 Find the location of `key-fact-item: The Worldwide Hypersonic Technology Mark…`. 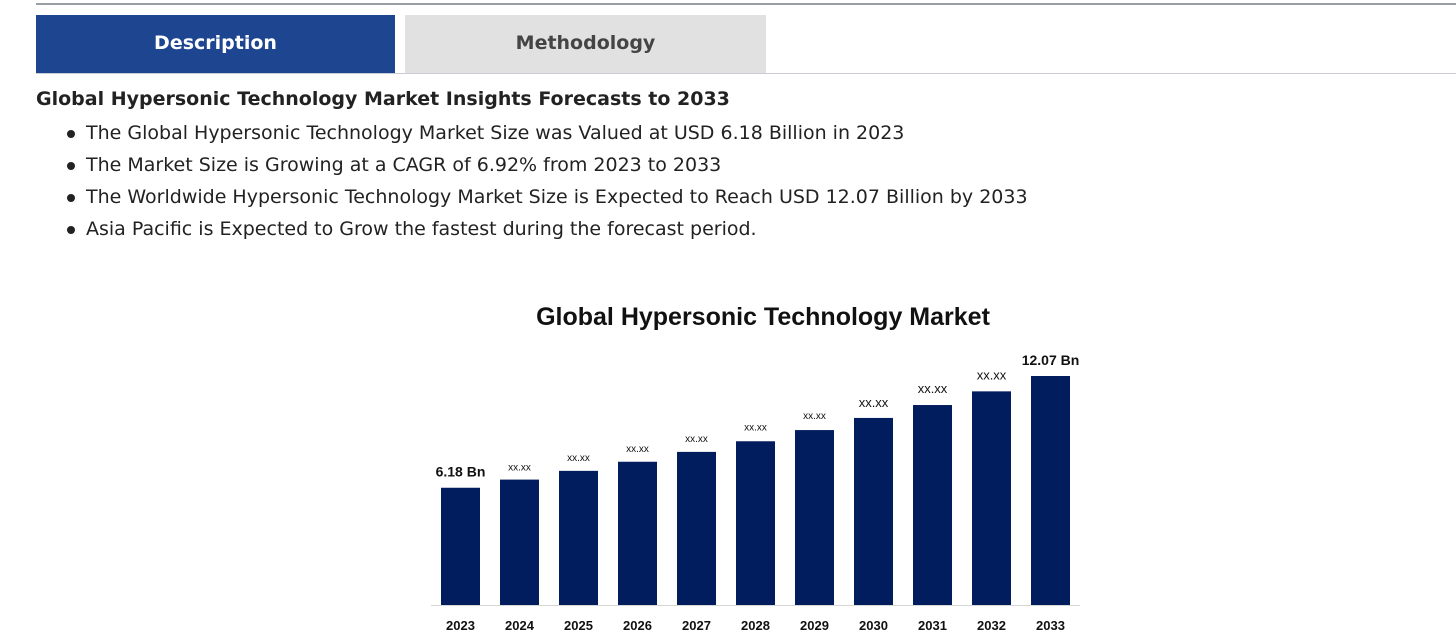

key-fact-item: The Worldwide Hypersonic Technology Mark… is located at coordinates (532, 197).